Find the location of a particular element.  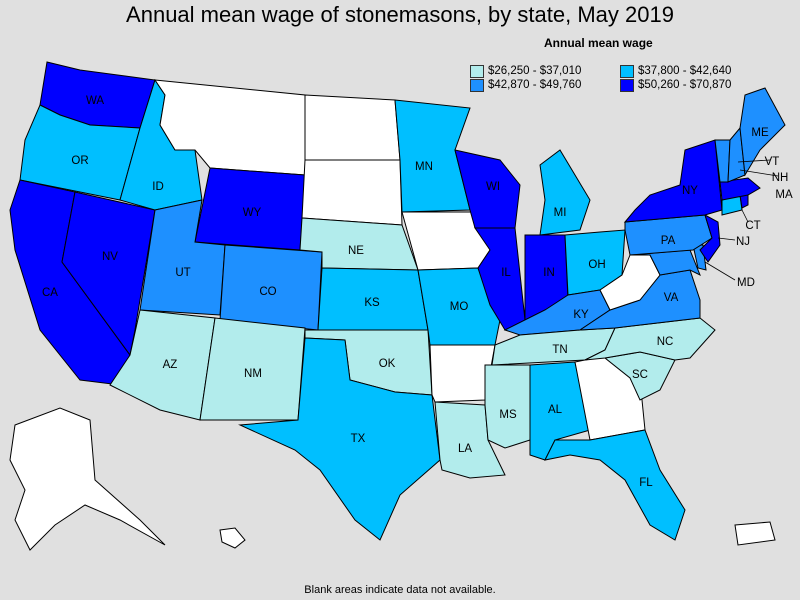

state-ms is located at coordinates (507, 406).